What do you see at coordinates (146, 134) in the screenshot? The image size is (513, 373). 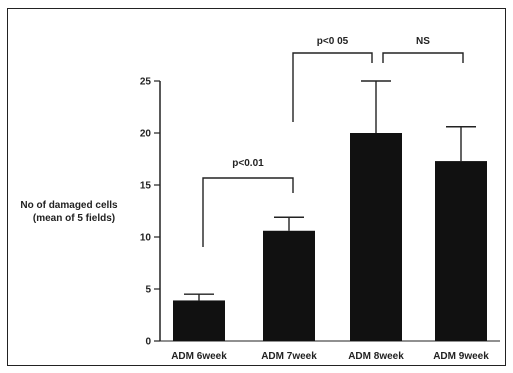 I see `y-tick-label: 20` at bounding box center [146, 134].